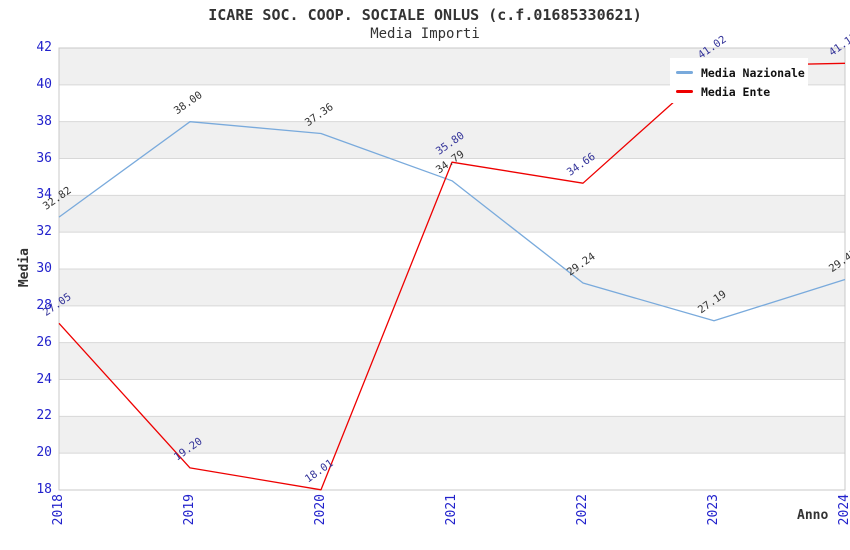 Image resolution: width=850 pixels, height=550 pixels. What do you see at coordinates (843, 510) in the screenshot?
I see `x-tick-label: 2024` at bounding box center [843, 510].